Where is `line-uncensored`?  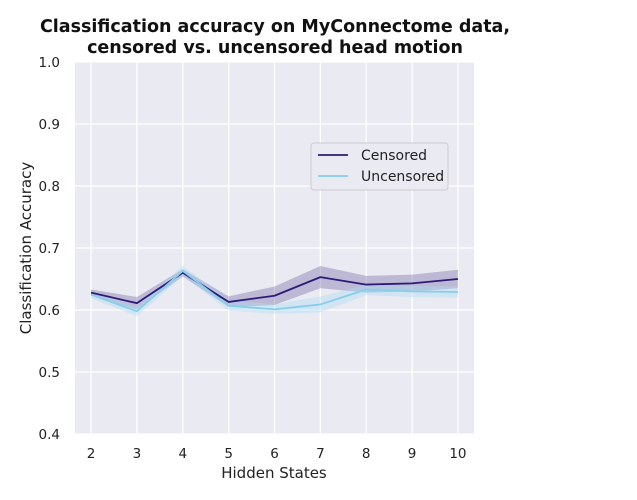 line-uncensored is located at coordinates (274, 291).